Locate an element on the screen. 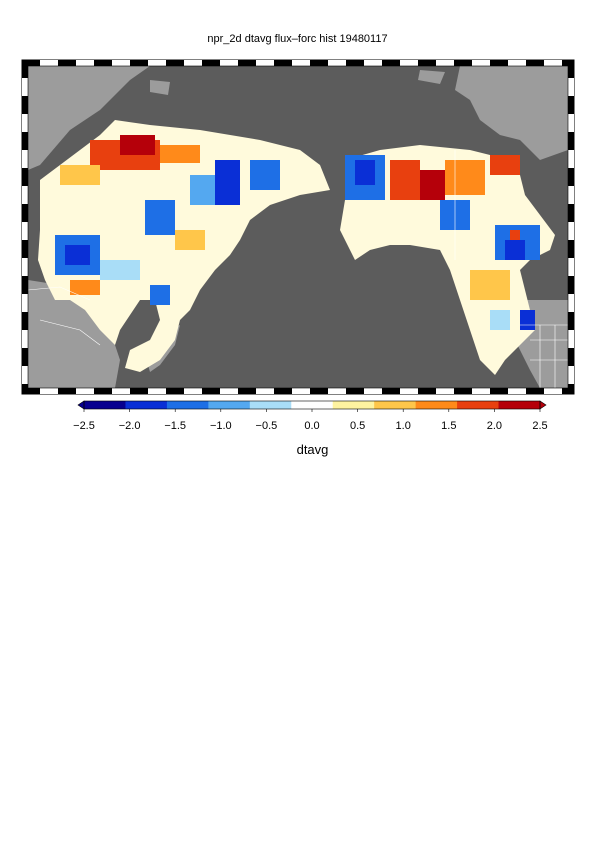  land-arctic-canada is located at coordinates (511, 113).